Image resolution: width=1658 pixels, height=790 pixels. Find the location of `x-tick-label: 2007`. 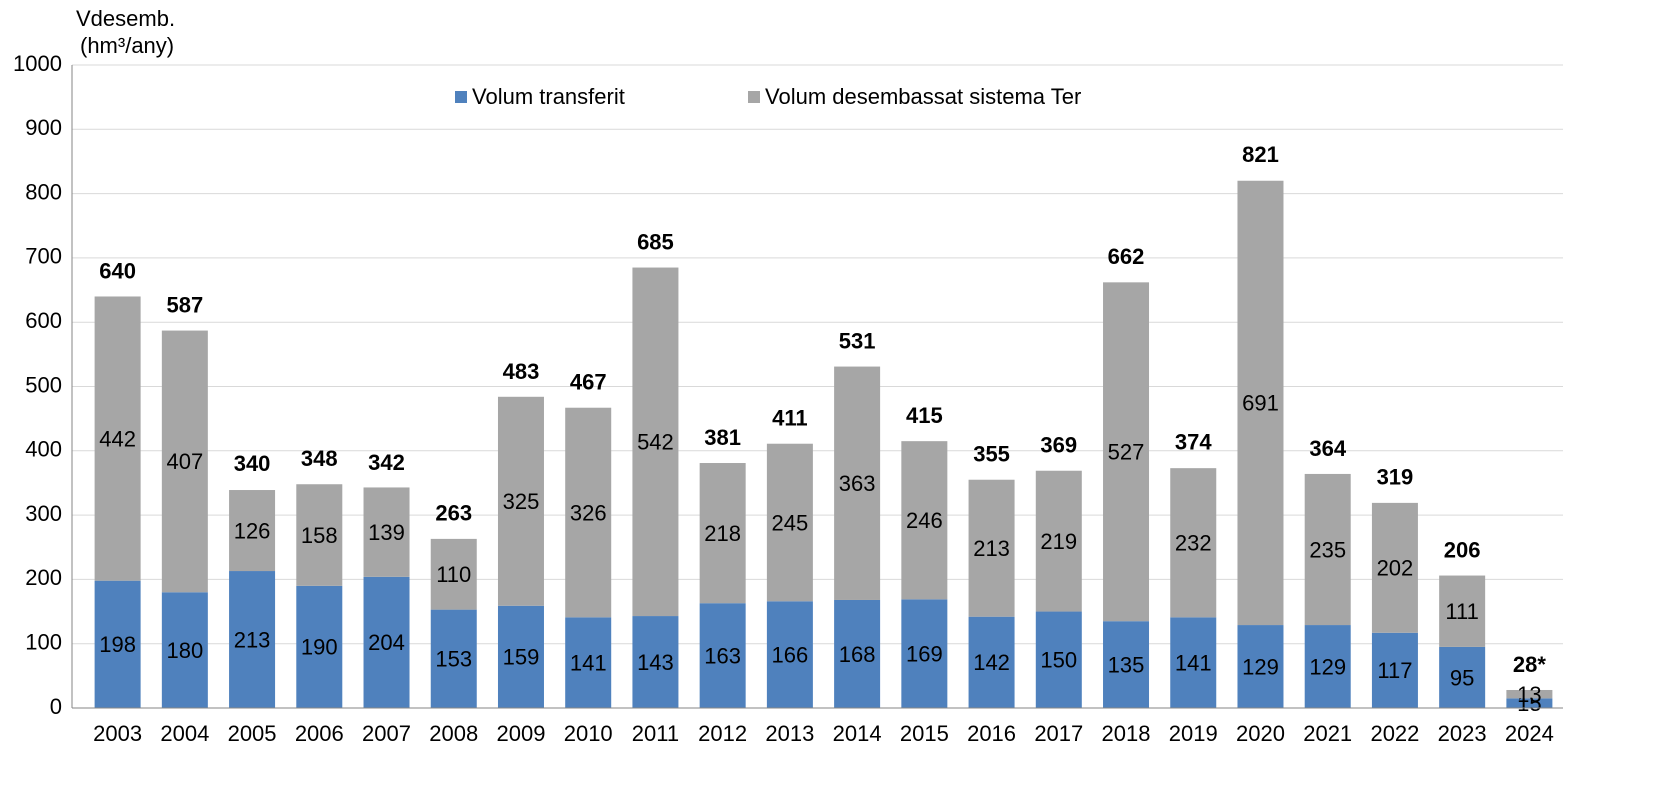

x-tick-label: 2007 is located at coordinates (386, 733).